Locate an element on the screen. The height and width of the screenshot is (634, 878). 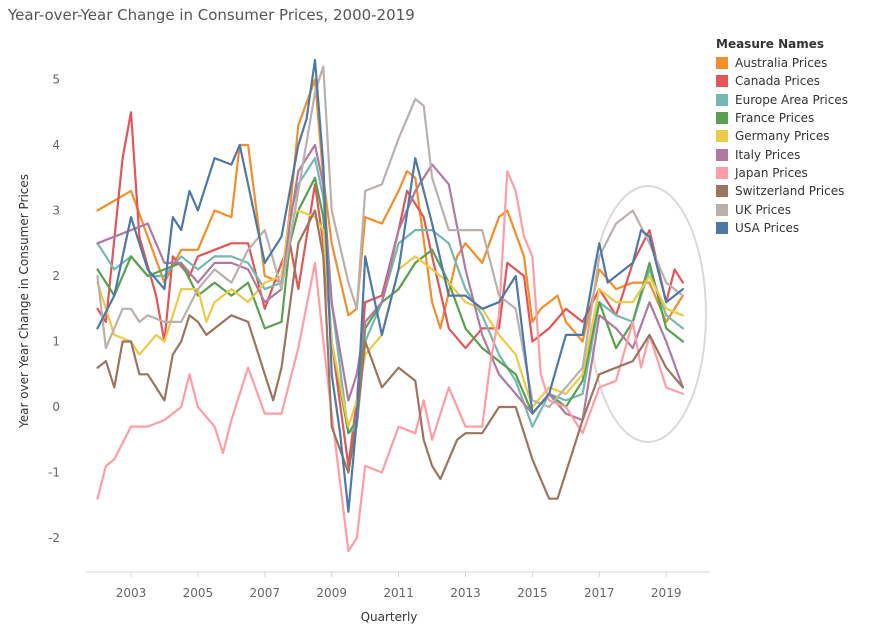
legend-item: Australia Prices is located at coordinates (795, 63).